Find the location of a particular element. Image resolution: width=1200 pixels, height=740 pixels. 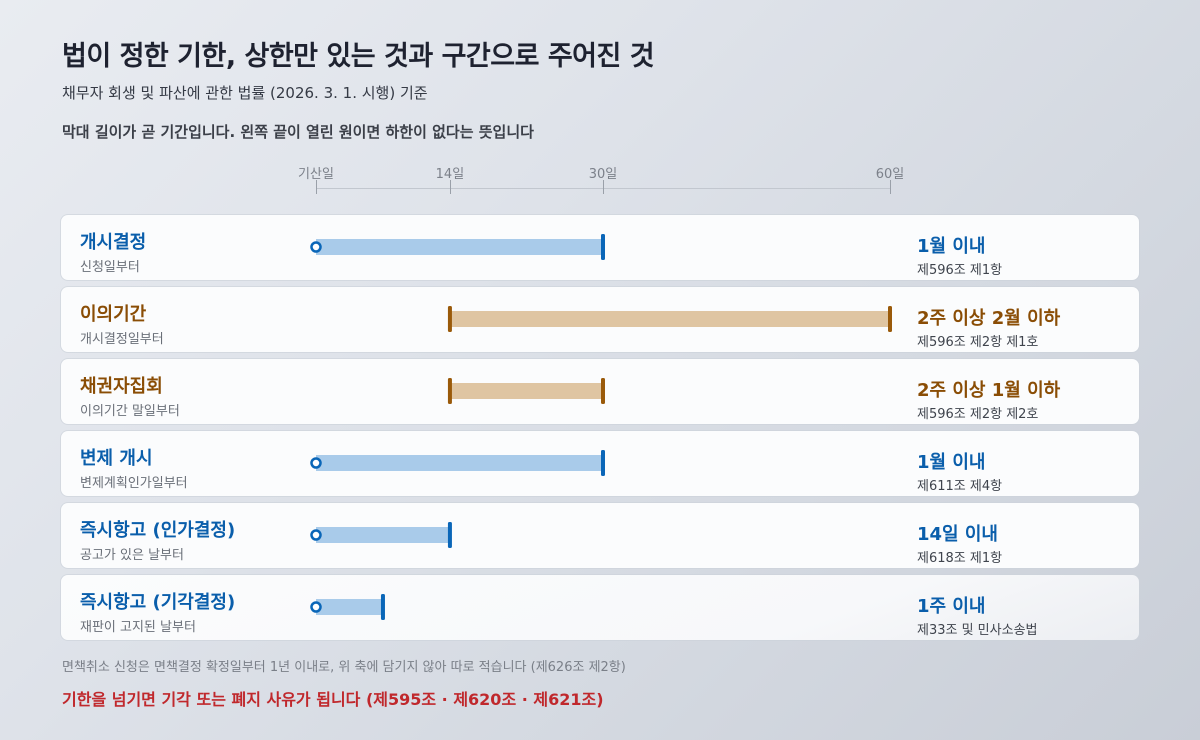

chart-subtitle: 채무자 회생 및 파산에 관한 법률 (2026. 3. 1. 시행) 기준 is located at coordinates (245, 93).